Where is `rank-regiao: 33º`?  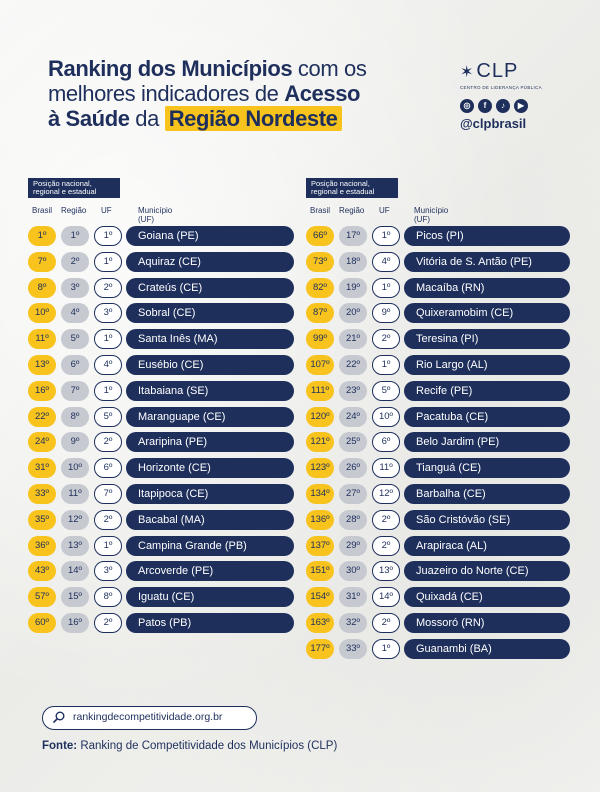
rank-regiao: 33º is located at coordinates (353, 648).